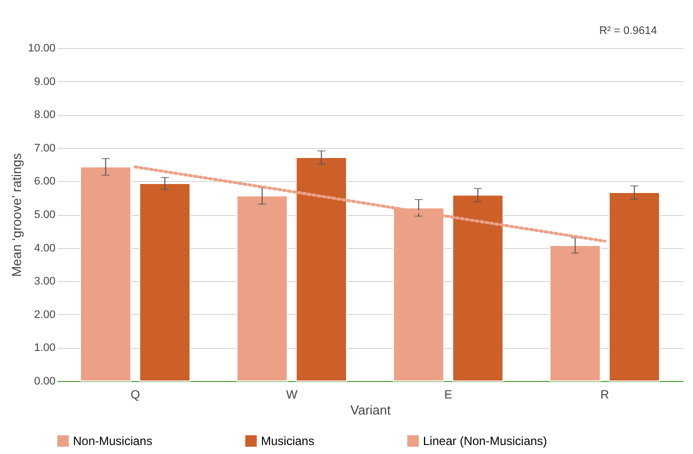 Image resolution: width=693 pixels, height=454 pixels. What do you see at coordinates (605, 395) in the screenshot?
I see `x-tick-label: R` at bounding box center [605, 395].